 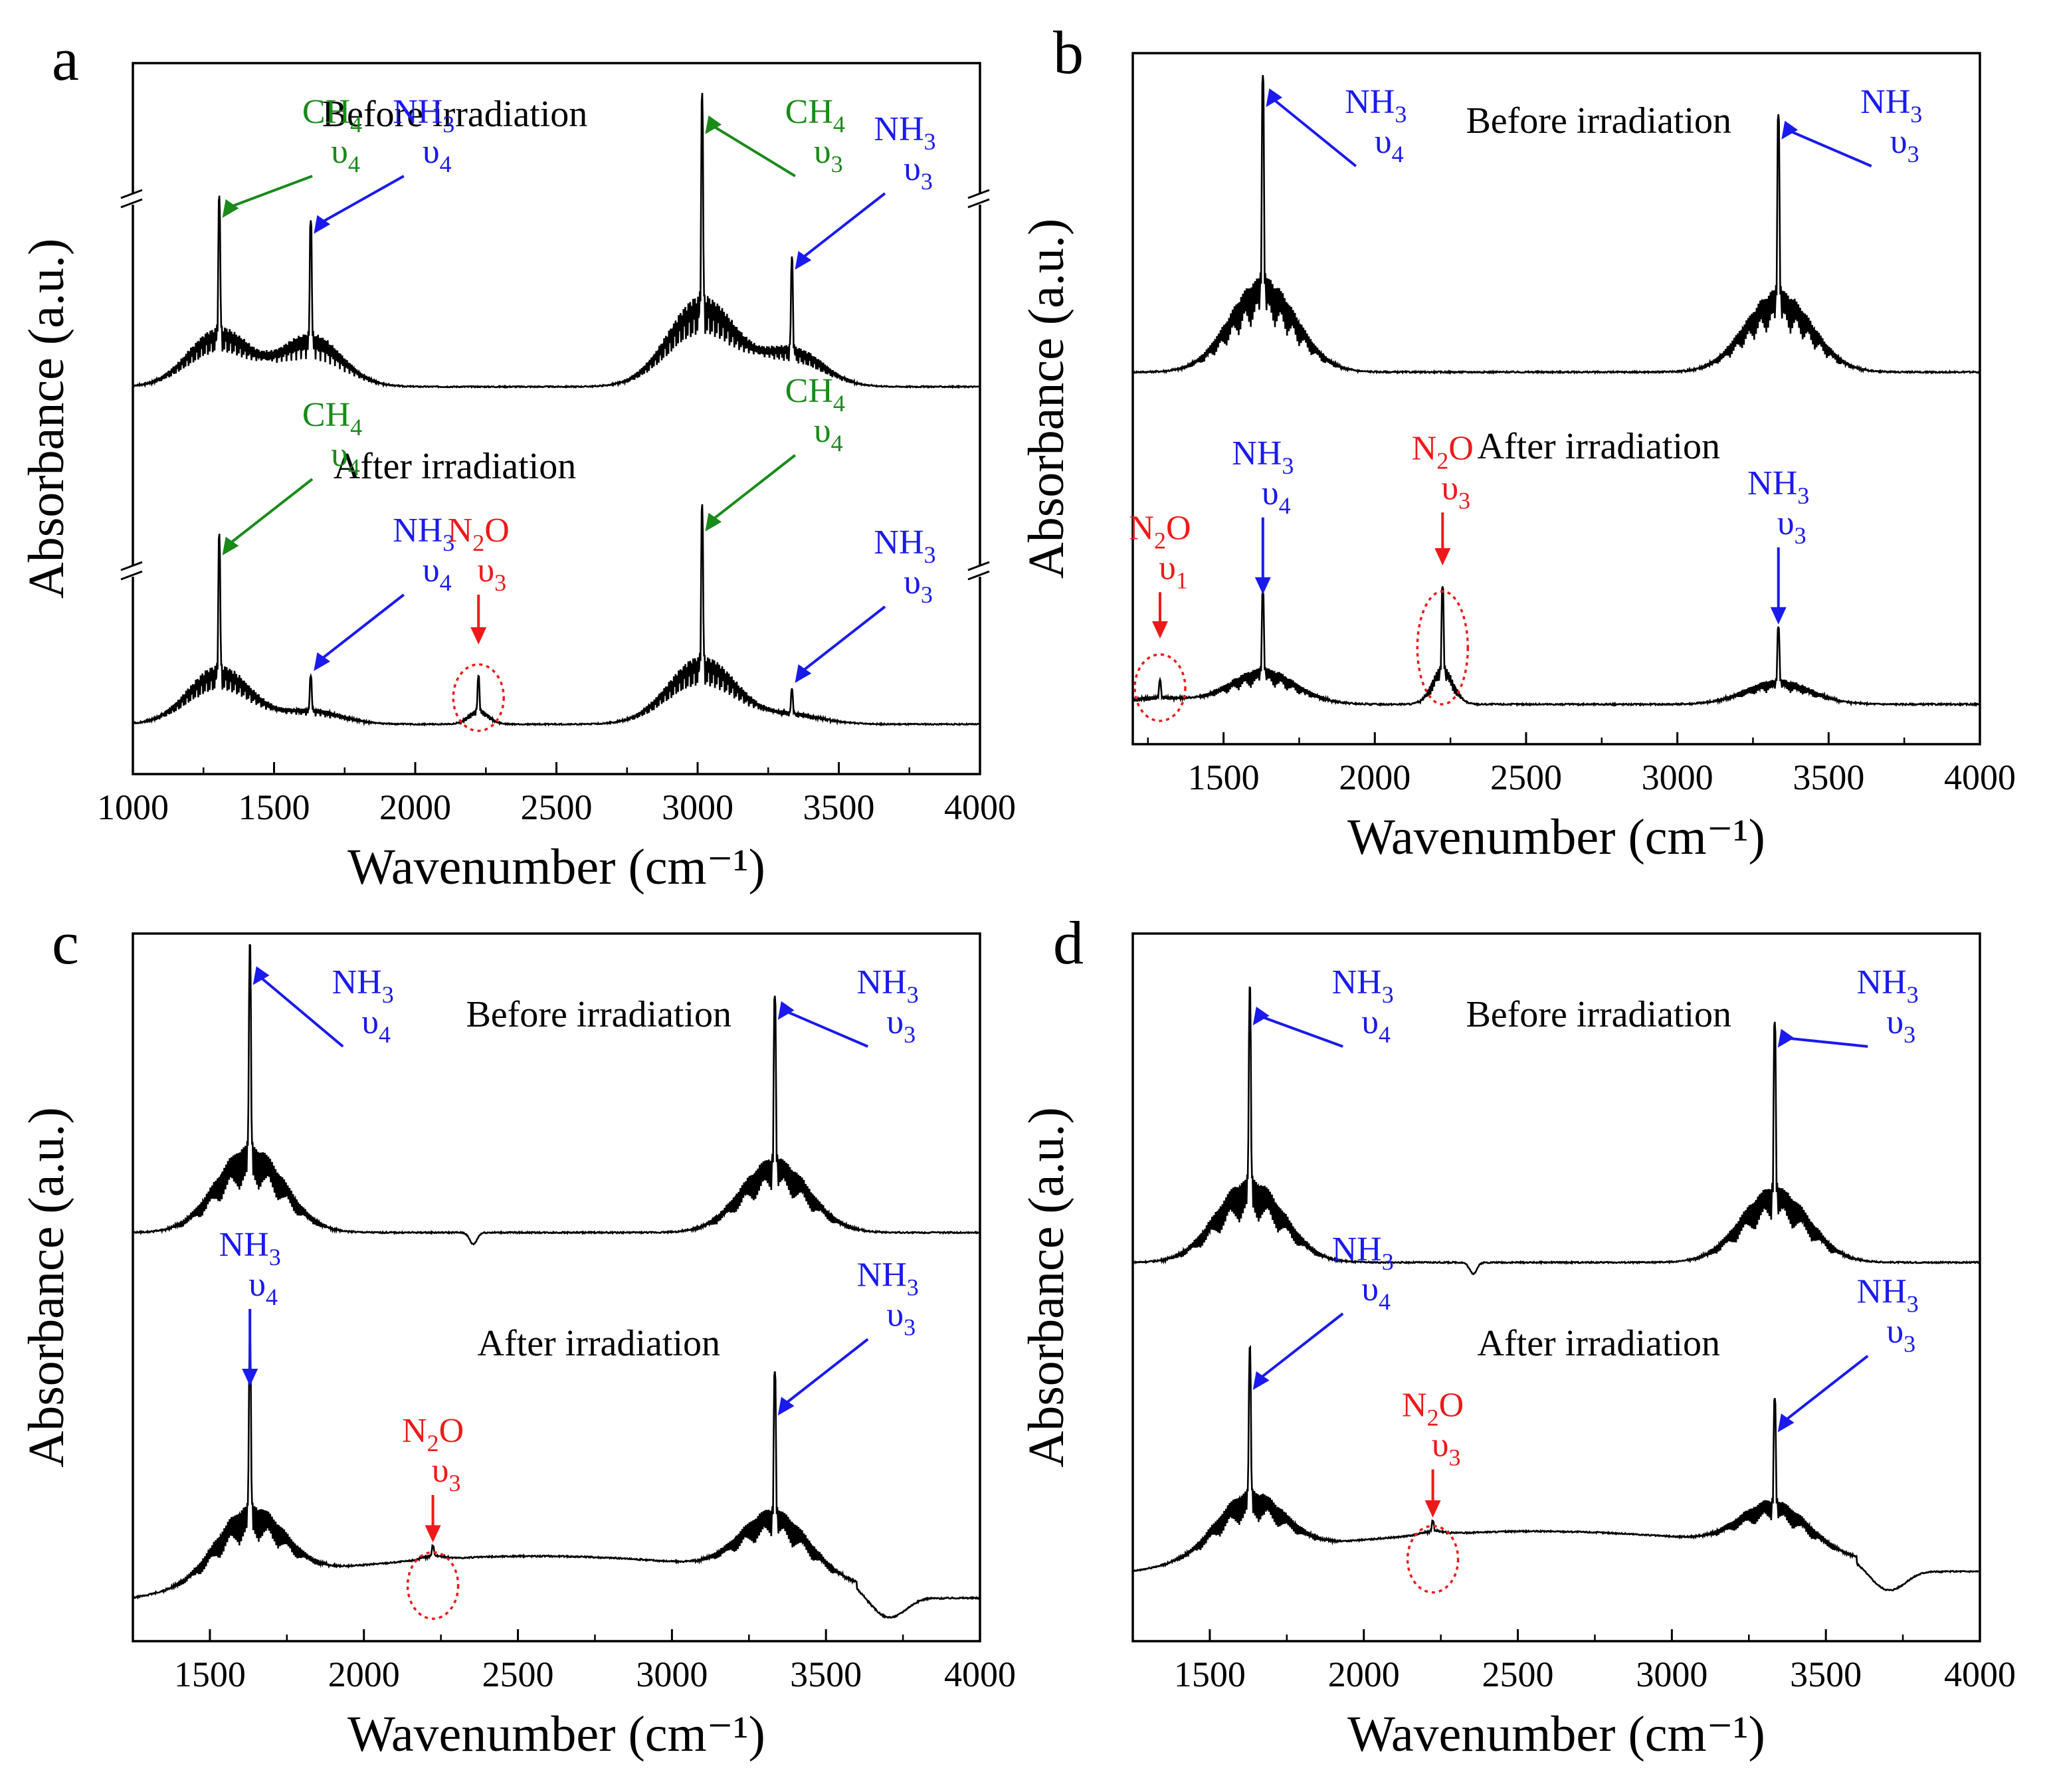 I want to click on x-tick-label: 2500, so click(x=1518, y=1674).